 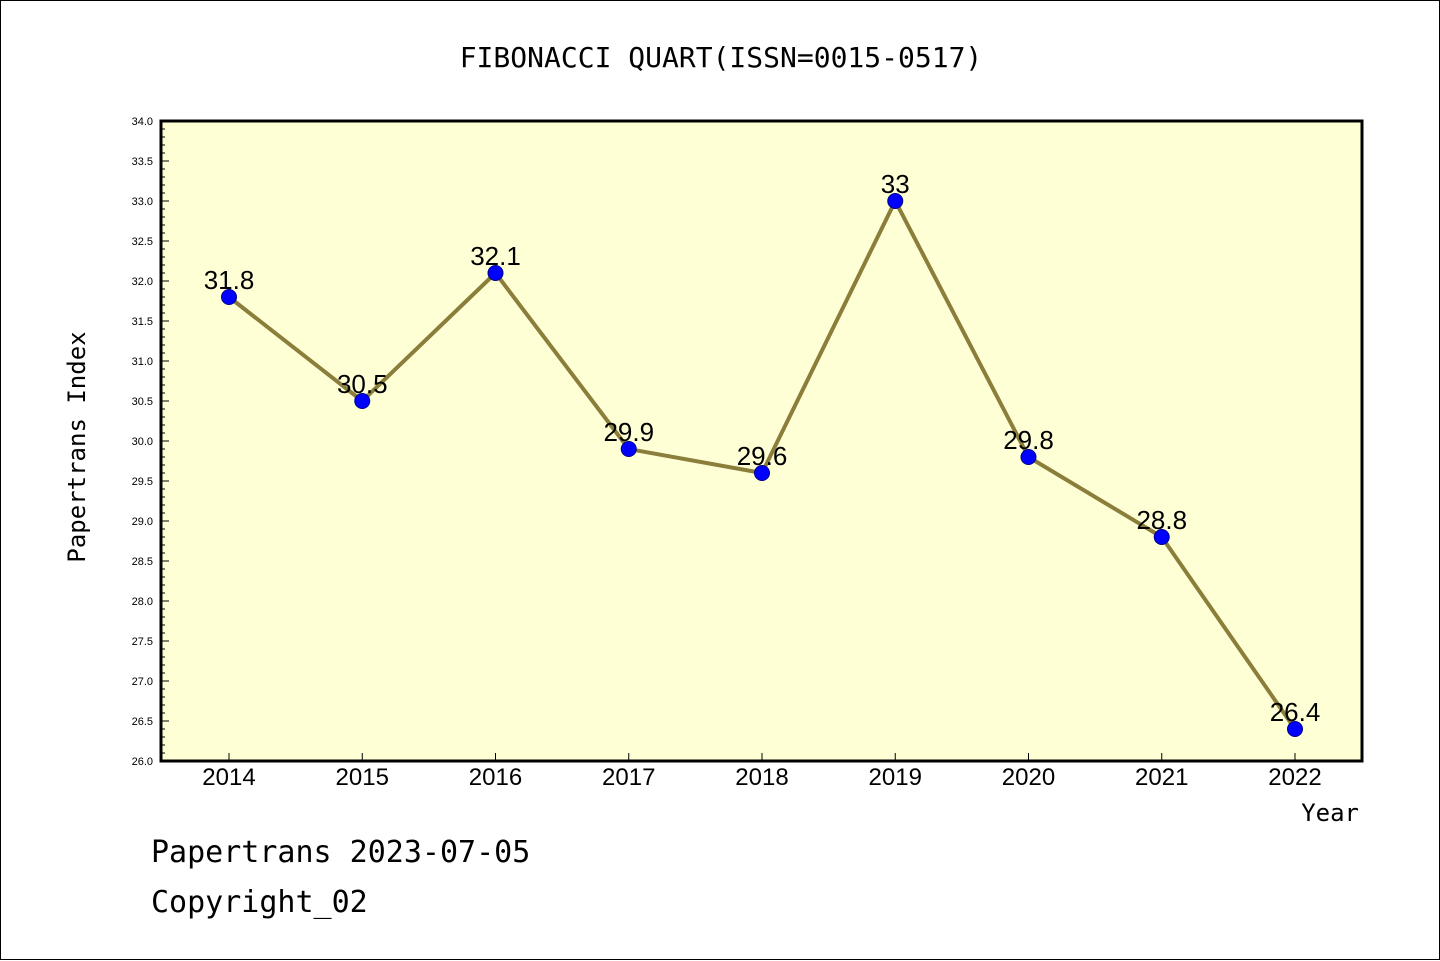 What do you see at coordinates (142, 642) in the screenshot?
I see `y-tick-label: 27.5` at bounding box center [142, 642].